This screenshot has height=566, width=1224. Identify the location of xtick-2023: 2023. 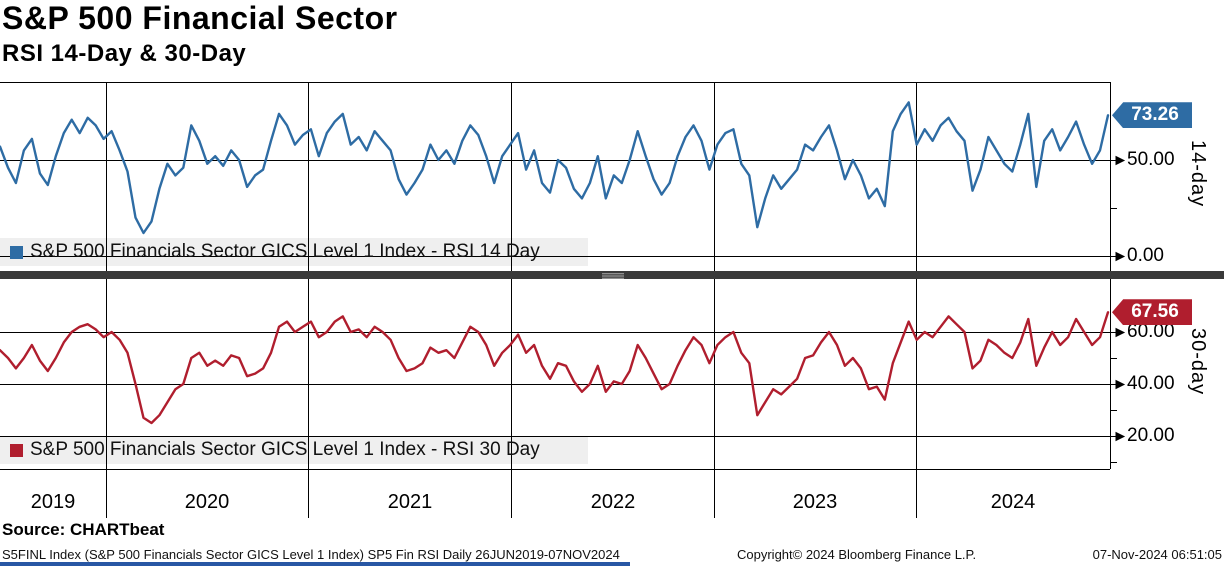
(815, 502).